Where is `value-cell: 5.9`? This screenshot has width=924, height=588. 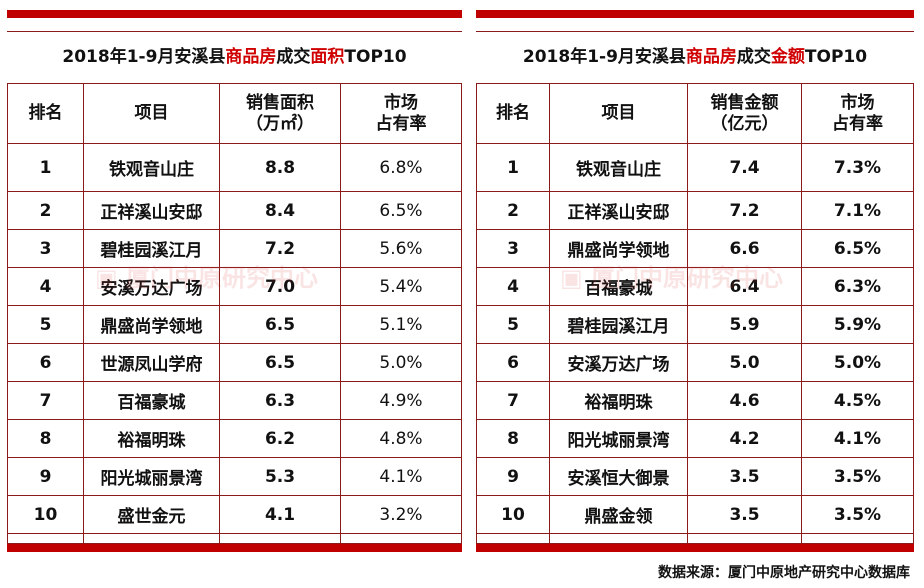 value-cell: 5.9 is located at coordinates (744, 324).